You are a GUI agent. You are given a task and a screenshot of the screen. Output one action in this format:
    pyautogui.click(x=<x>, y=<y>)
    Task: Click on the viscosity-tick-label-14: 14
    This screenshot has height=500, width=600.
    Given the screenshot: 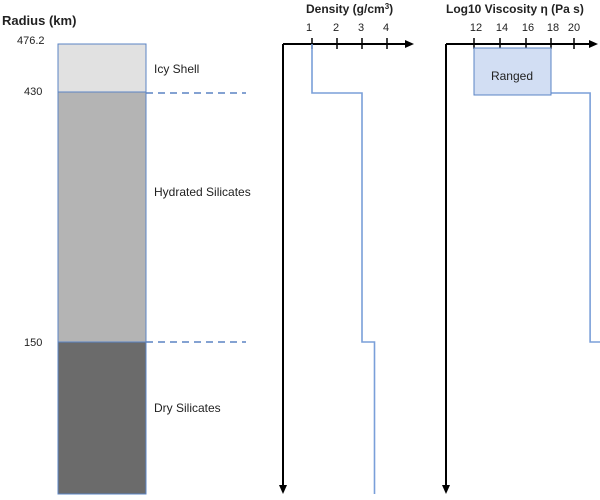 What is the action you would take?
    pyautogui.click(x=502, y=28)
    